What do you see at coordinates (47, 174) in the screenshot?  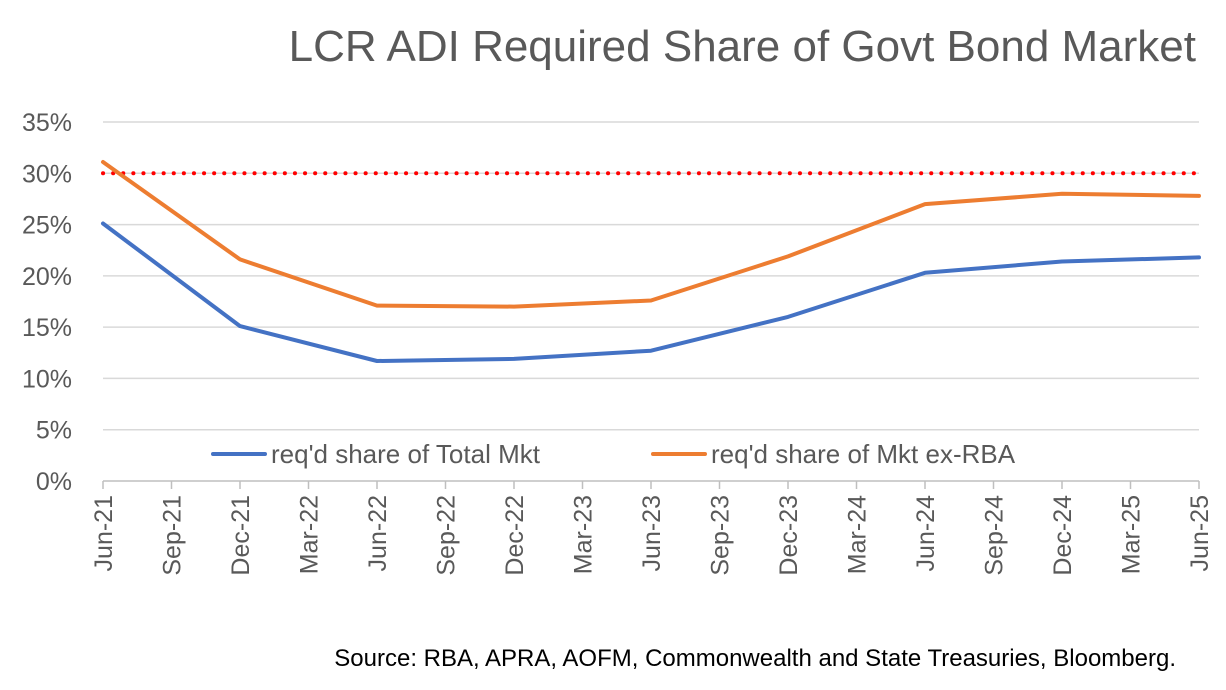 I see `y-tick-label: 30%` at bounding box center [47, 174].